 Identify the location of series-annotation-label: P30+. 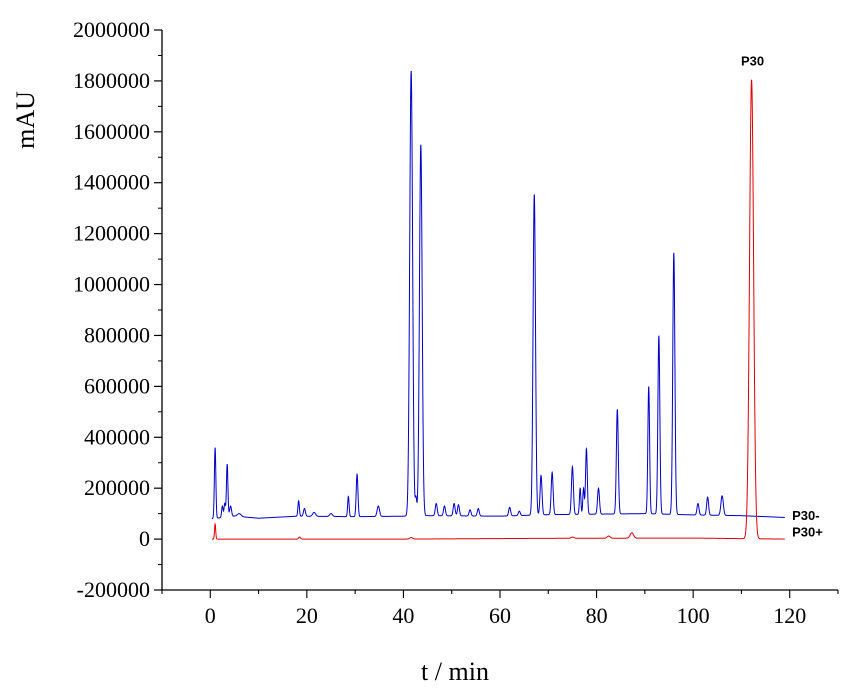
(807, 531).